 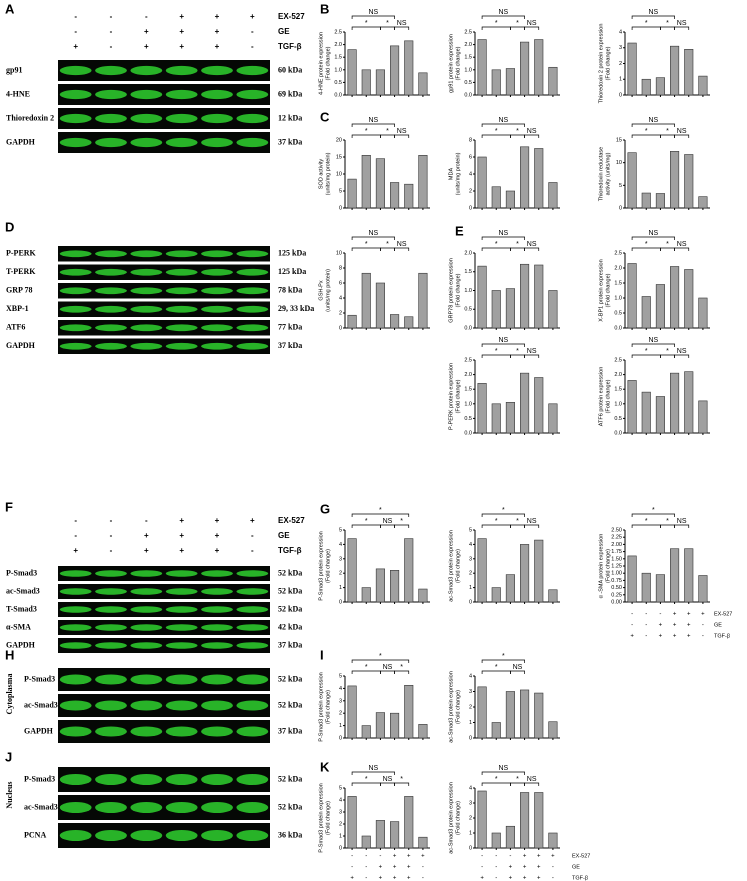 I want to click on band-name: ac-Smad3, so click(x=41, y=704).